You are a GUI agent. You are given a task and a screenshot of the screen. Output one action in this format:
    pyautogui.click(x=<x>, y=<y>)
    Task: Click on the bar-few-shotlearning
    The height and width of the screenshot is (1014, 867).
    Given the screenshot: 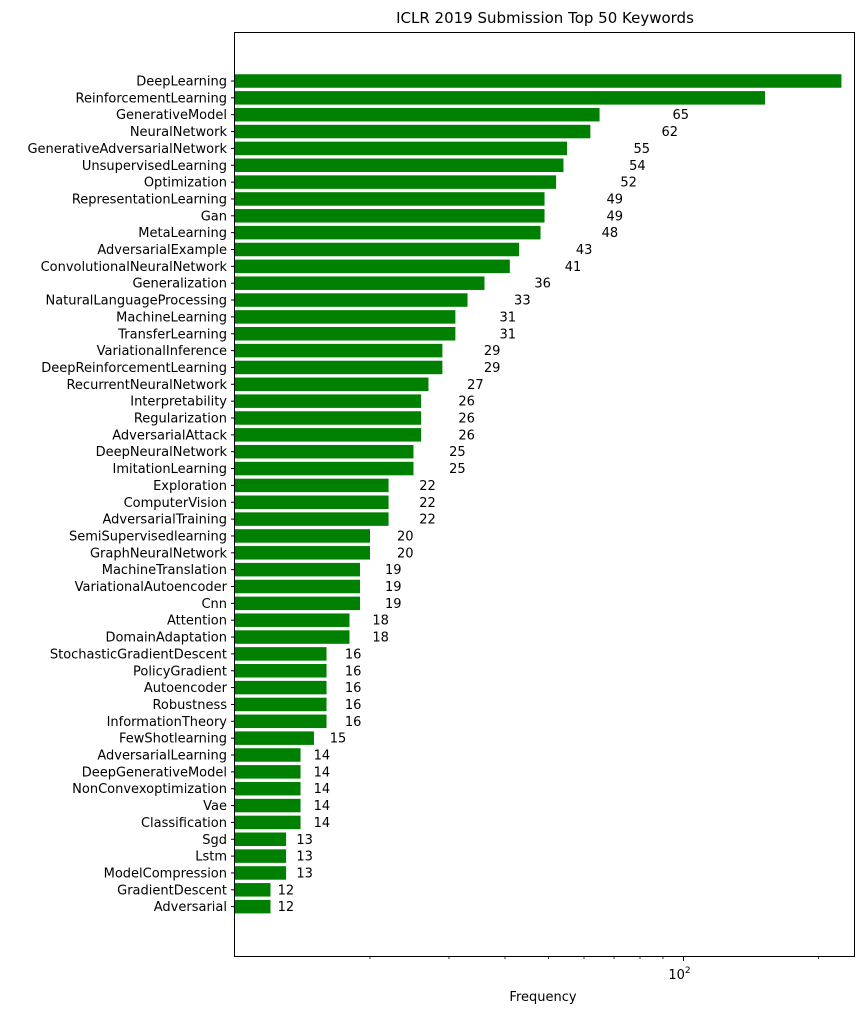 What is the action you would take?
    pyautogui.click(x=274, y=738)
    